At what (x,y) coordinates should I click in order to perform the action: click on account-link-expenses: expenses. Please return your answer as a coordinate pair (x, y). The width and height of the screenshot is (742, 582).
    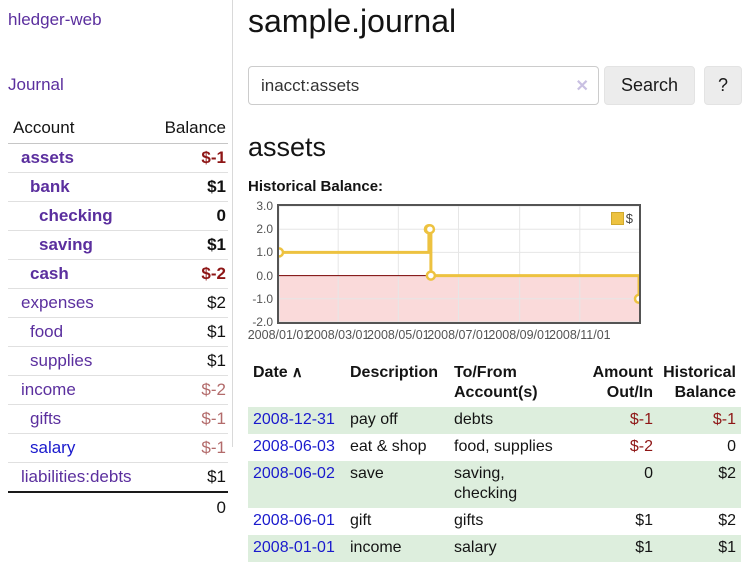
    Looking at the image, I should click on (57, 302).